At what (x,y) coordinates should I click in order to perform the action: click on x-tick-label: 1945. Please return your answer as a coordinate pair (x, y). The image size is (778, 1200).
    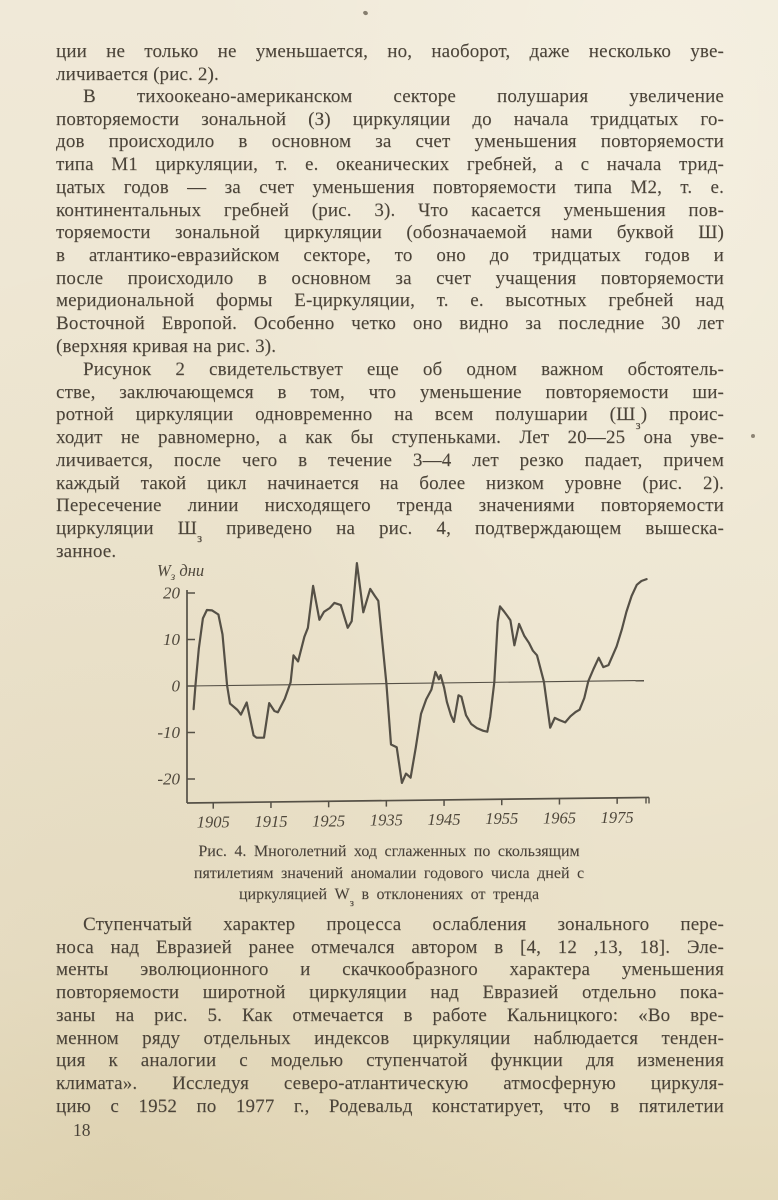
    Looking at the image, I should click on (444, 819).